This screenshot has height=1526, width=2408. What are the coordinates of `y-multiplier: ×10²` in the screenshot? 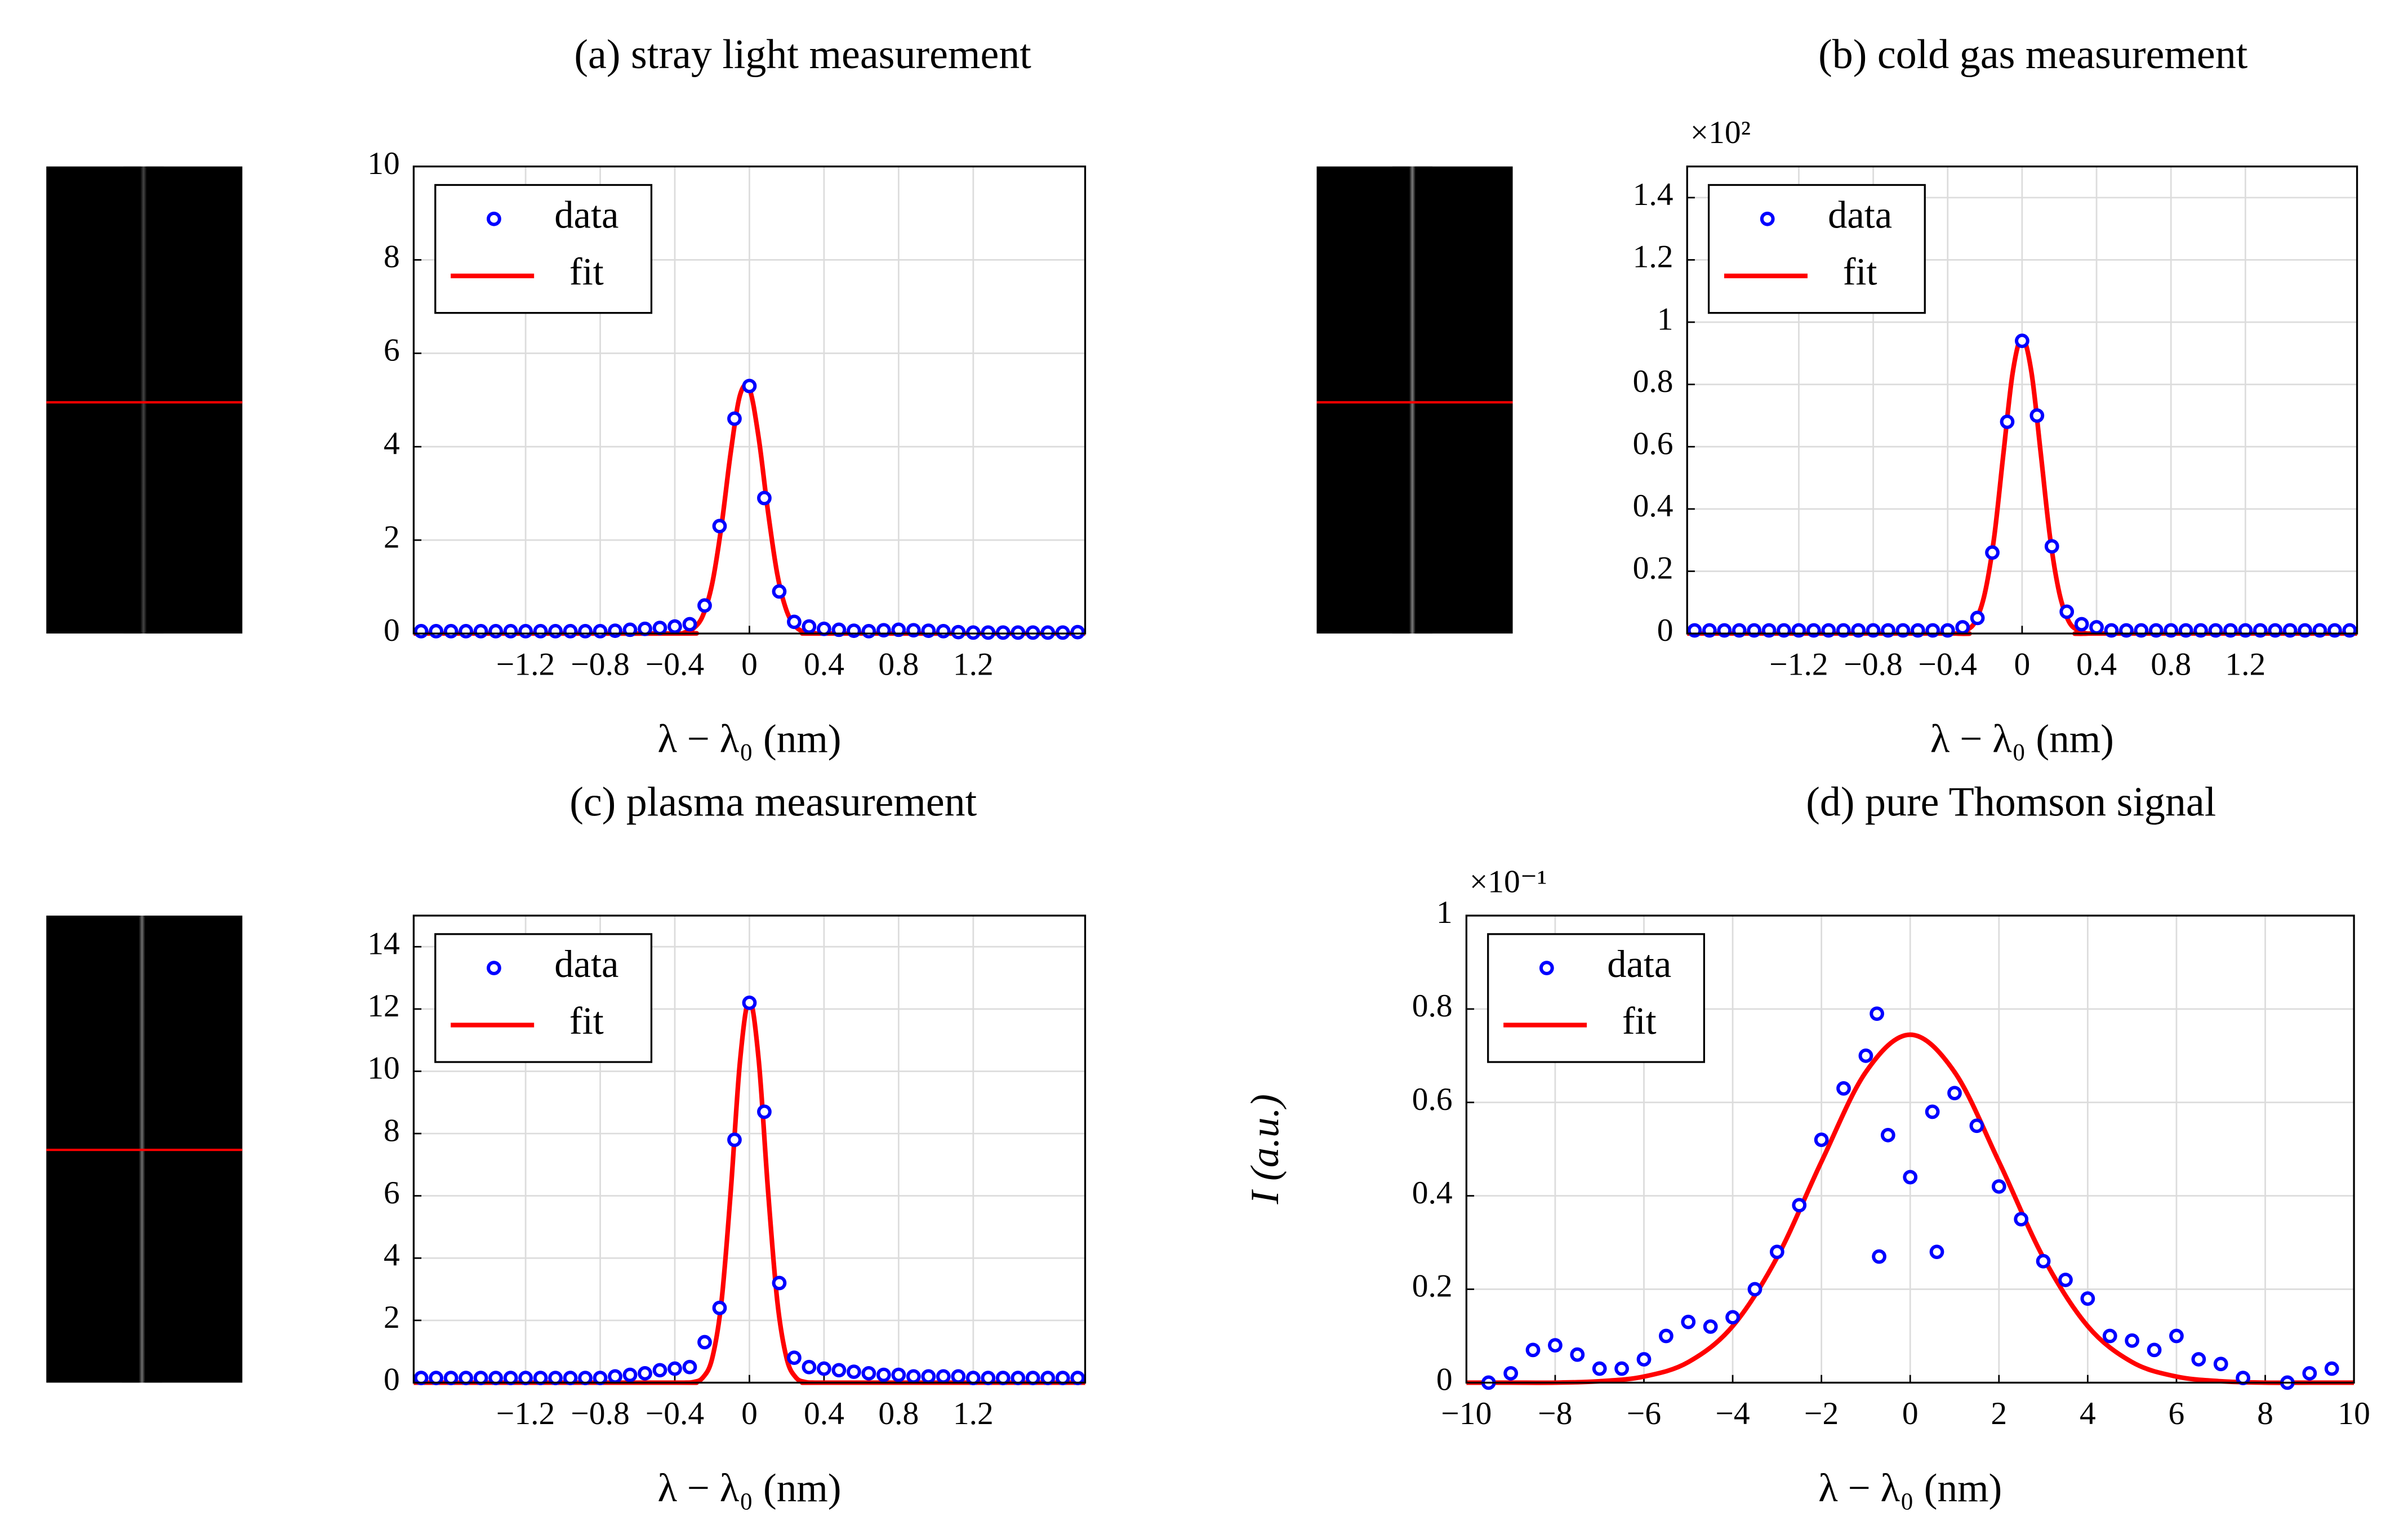 It's located at (1720, 132).